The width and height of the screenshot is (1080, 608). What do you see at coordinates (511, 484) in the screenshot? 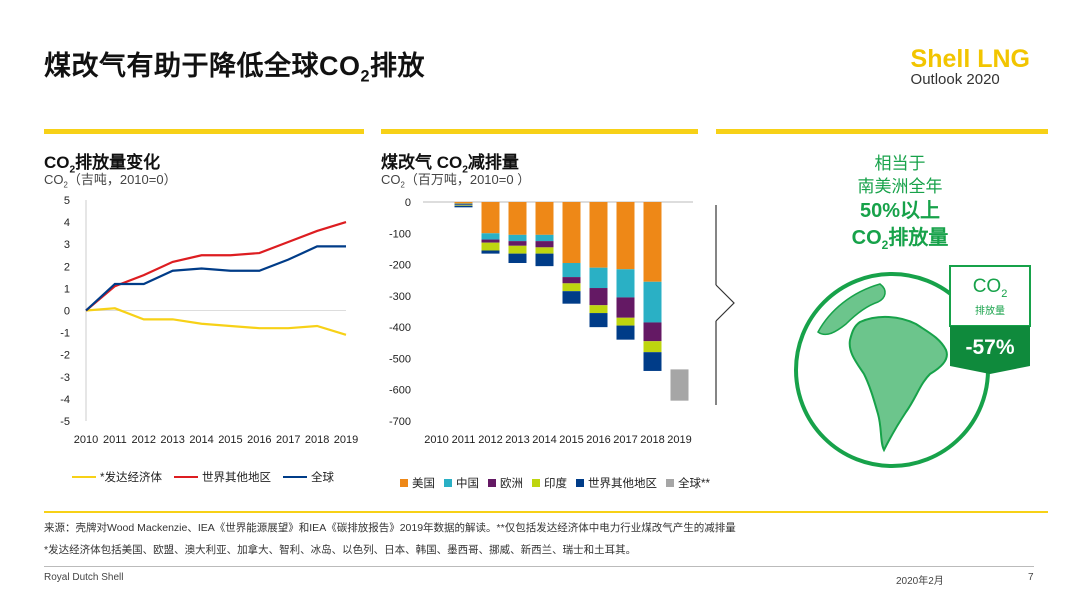
I see `legend-label: 欧洲` at bounding box center [511, 484].